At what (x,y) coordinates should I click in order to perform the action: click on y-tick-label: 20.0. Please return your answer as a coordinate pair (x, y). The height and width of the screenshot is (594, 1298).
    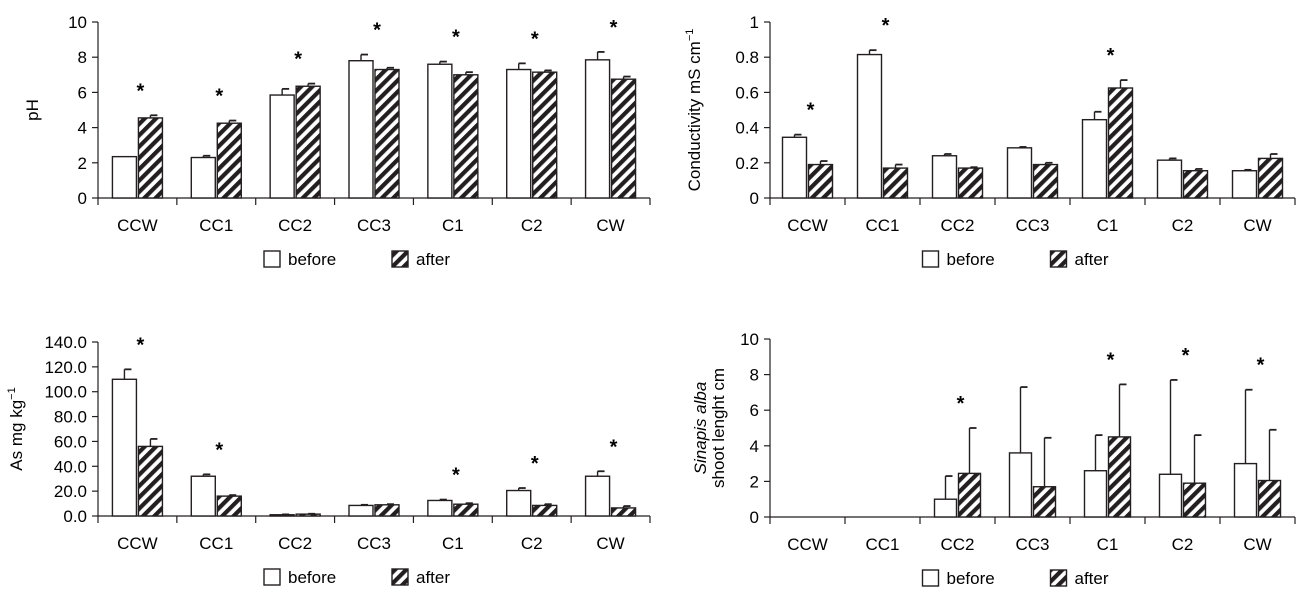
    Looking at the image, I should click on (70, 491).